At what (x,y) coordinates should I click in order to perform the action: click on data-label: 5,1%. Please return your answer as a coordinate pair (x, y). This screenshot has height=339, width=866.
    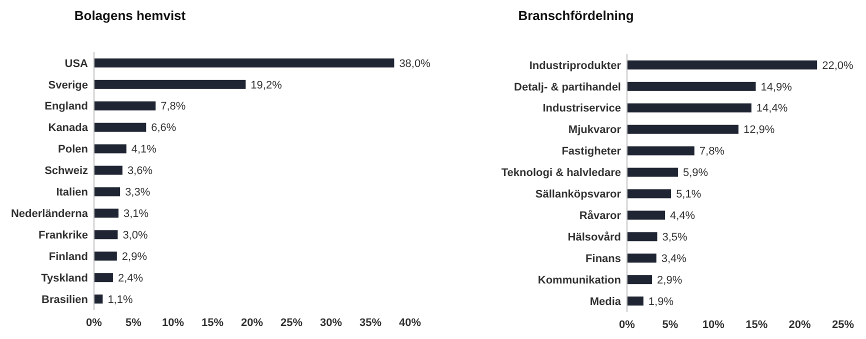
    Looking at the image, I should click on (689, 194).